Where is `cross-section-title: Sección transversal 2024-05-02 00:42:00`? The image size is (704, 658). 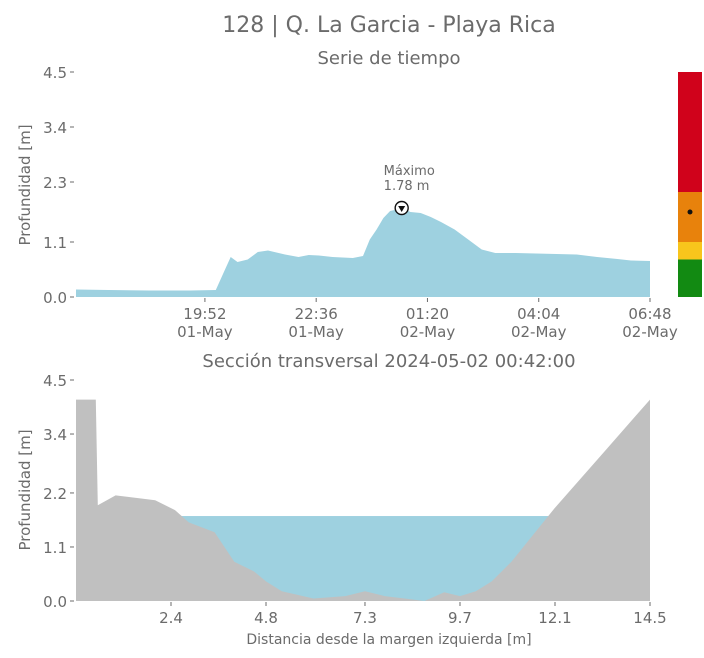 cross-section-title: Sección transversal 2024-05-02 00:42:00 is located at coordinates (388, 361).